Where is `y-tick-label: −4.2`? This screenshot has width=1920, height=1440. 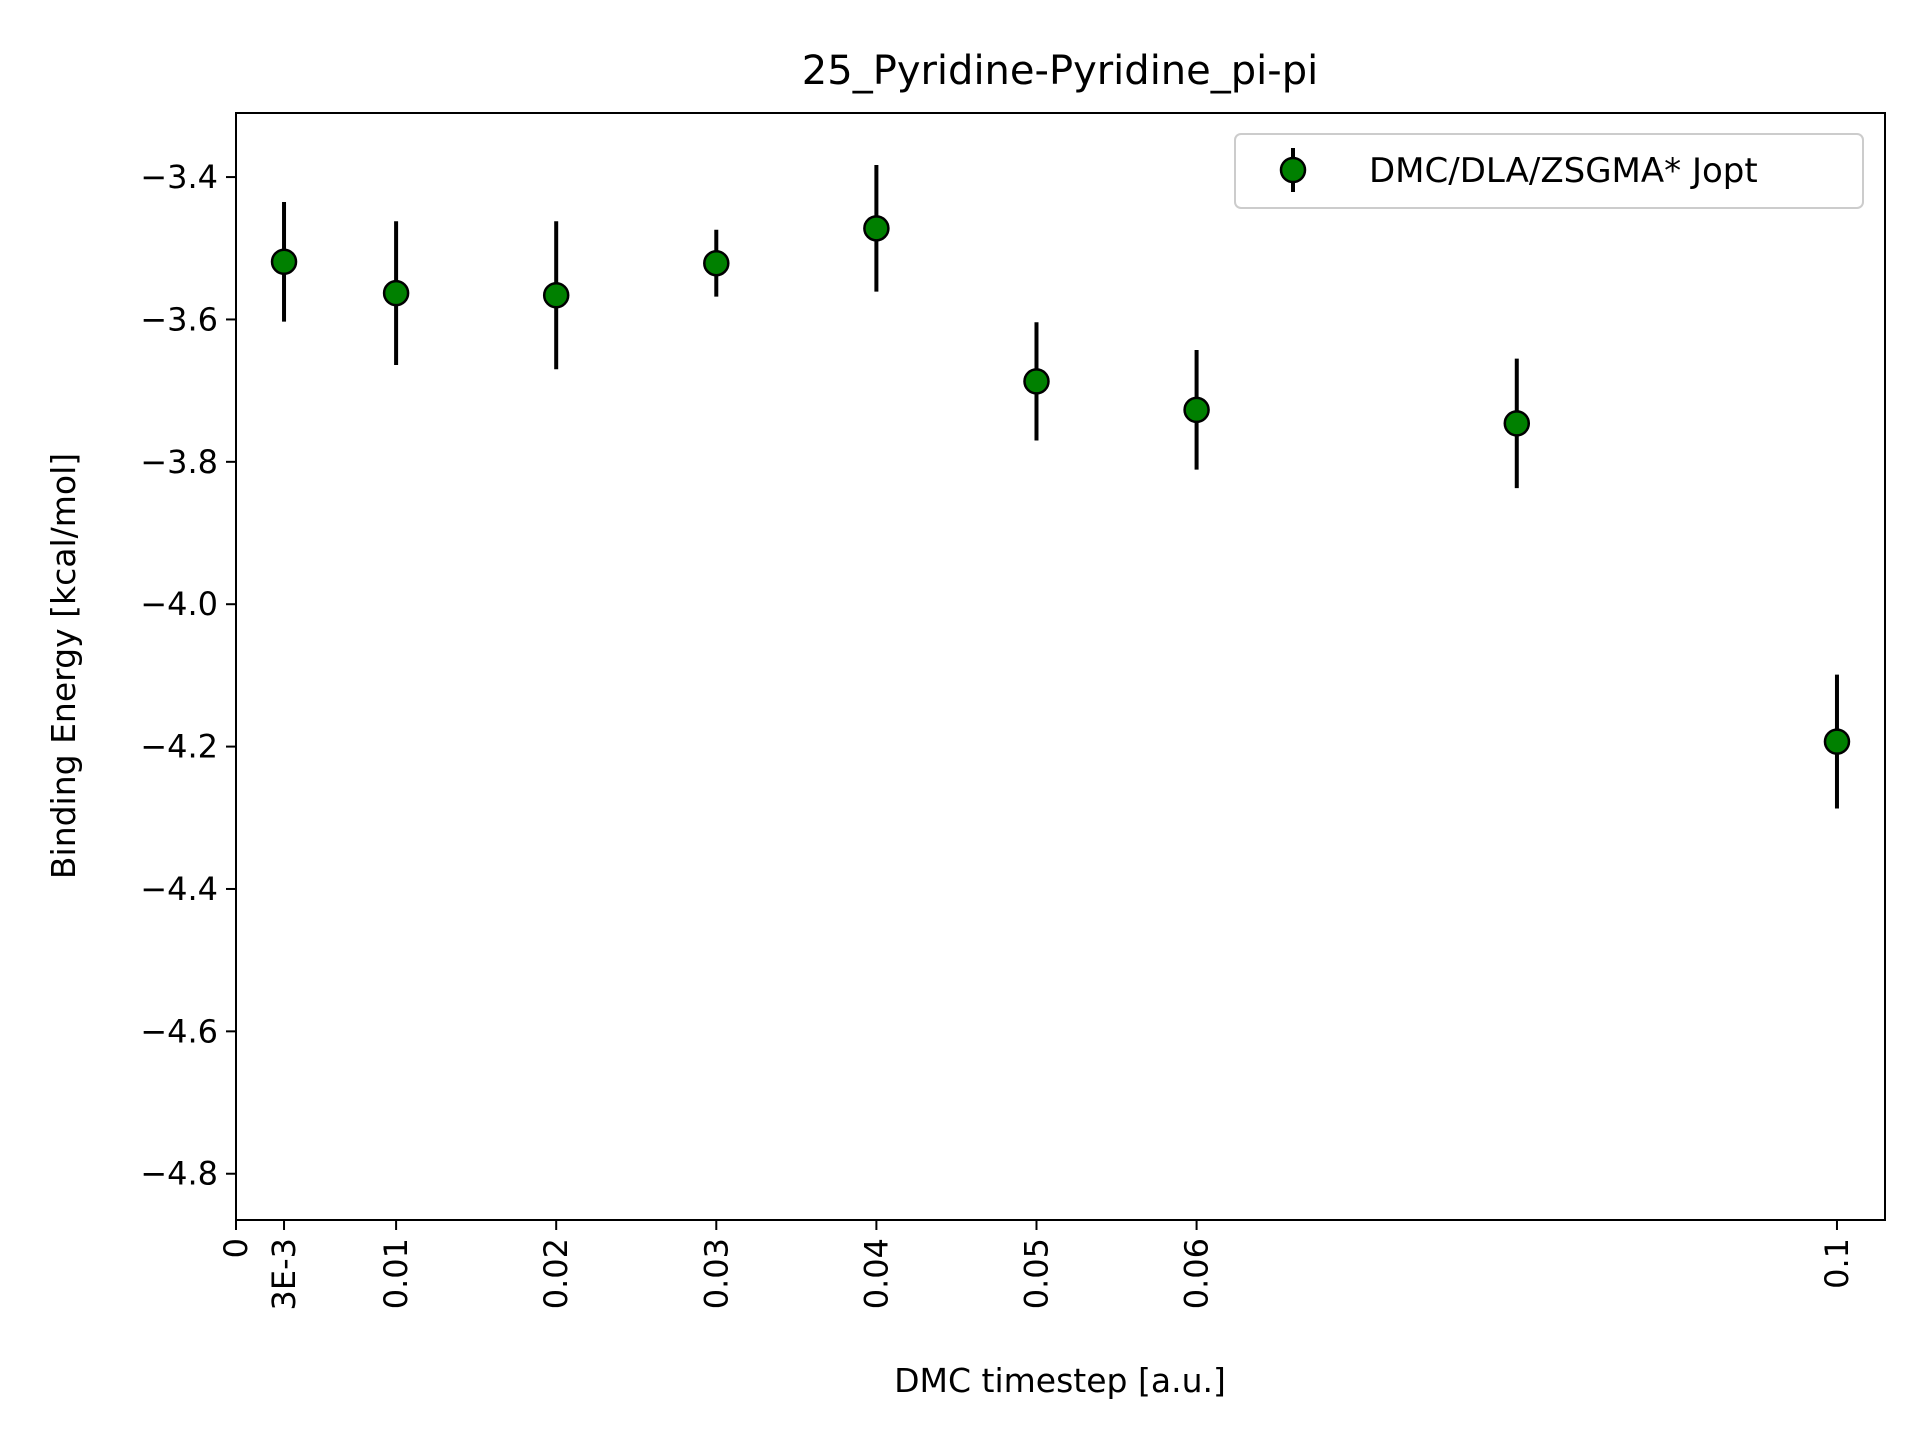 y-tick-label: −4.2 is located at coordinates (179, 747).